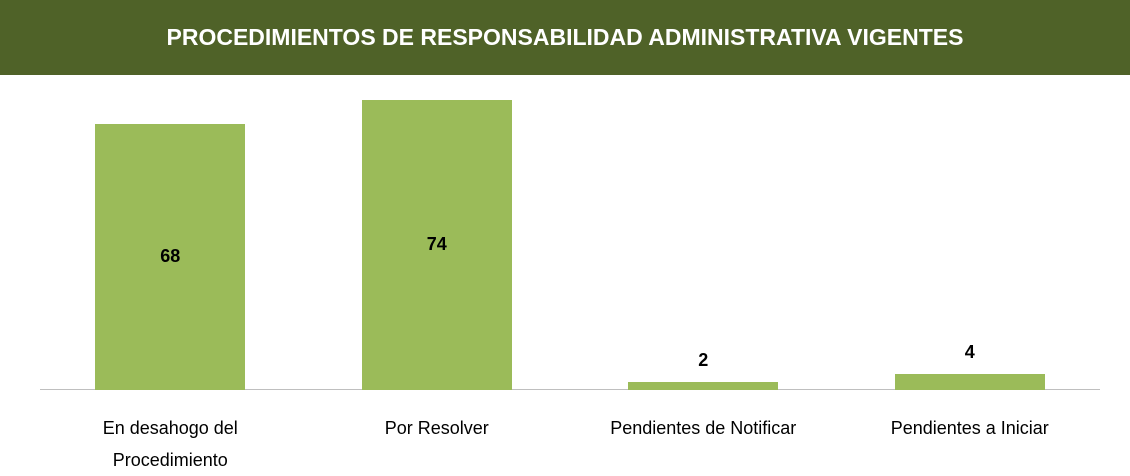 The width and height of the screenshot is (1130, 476). I want to click on baseline, so click(570, 389).